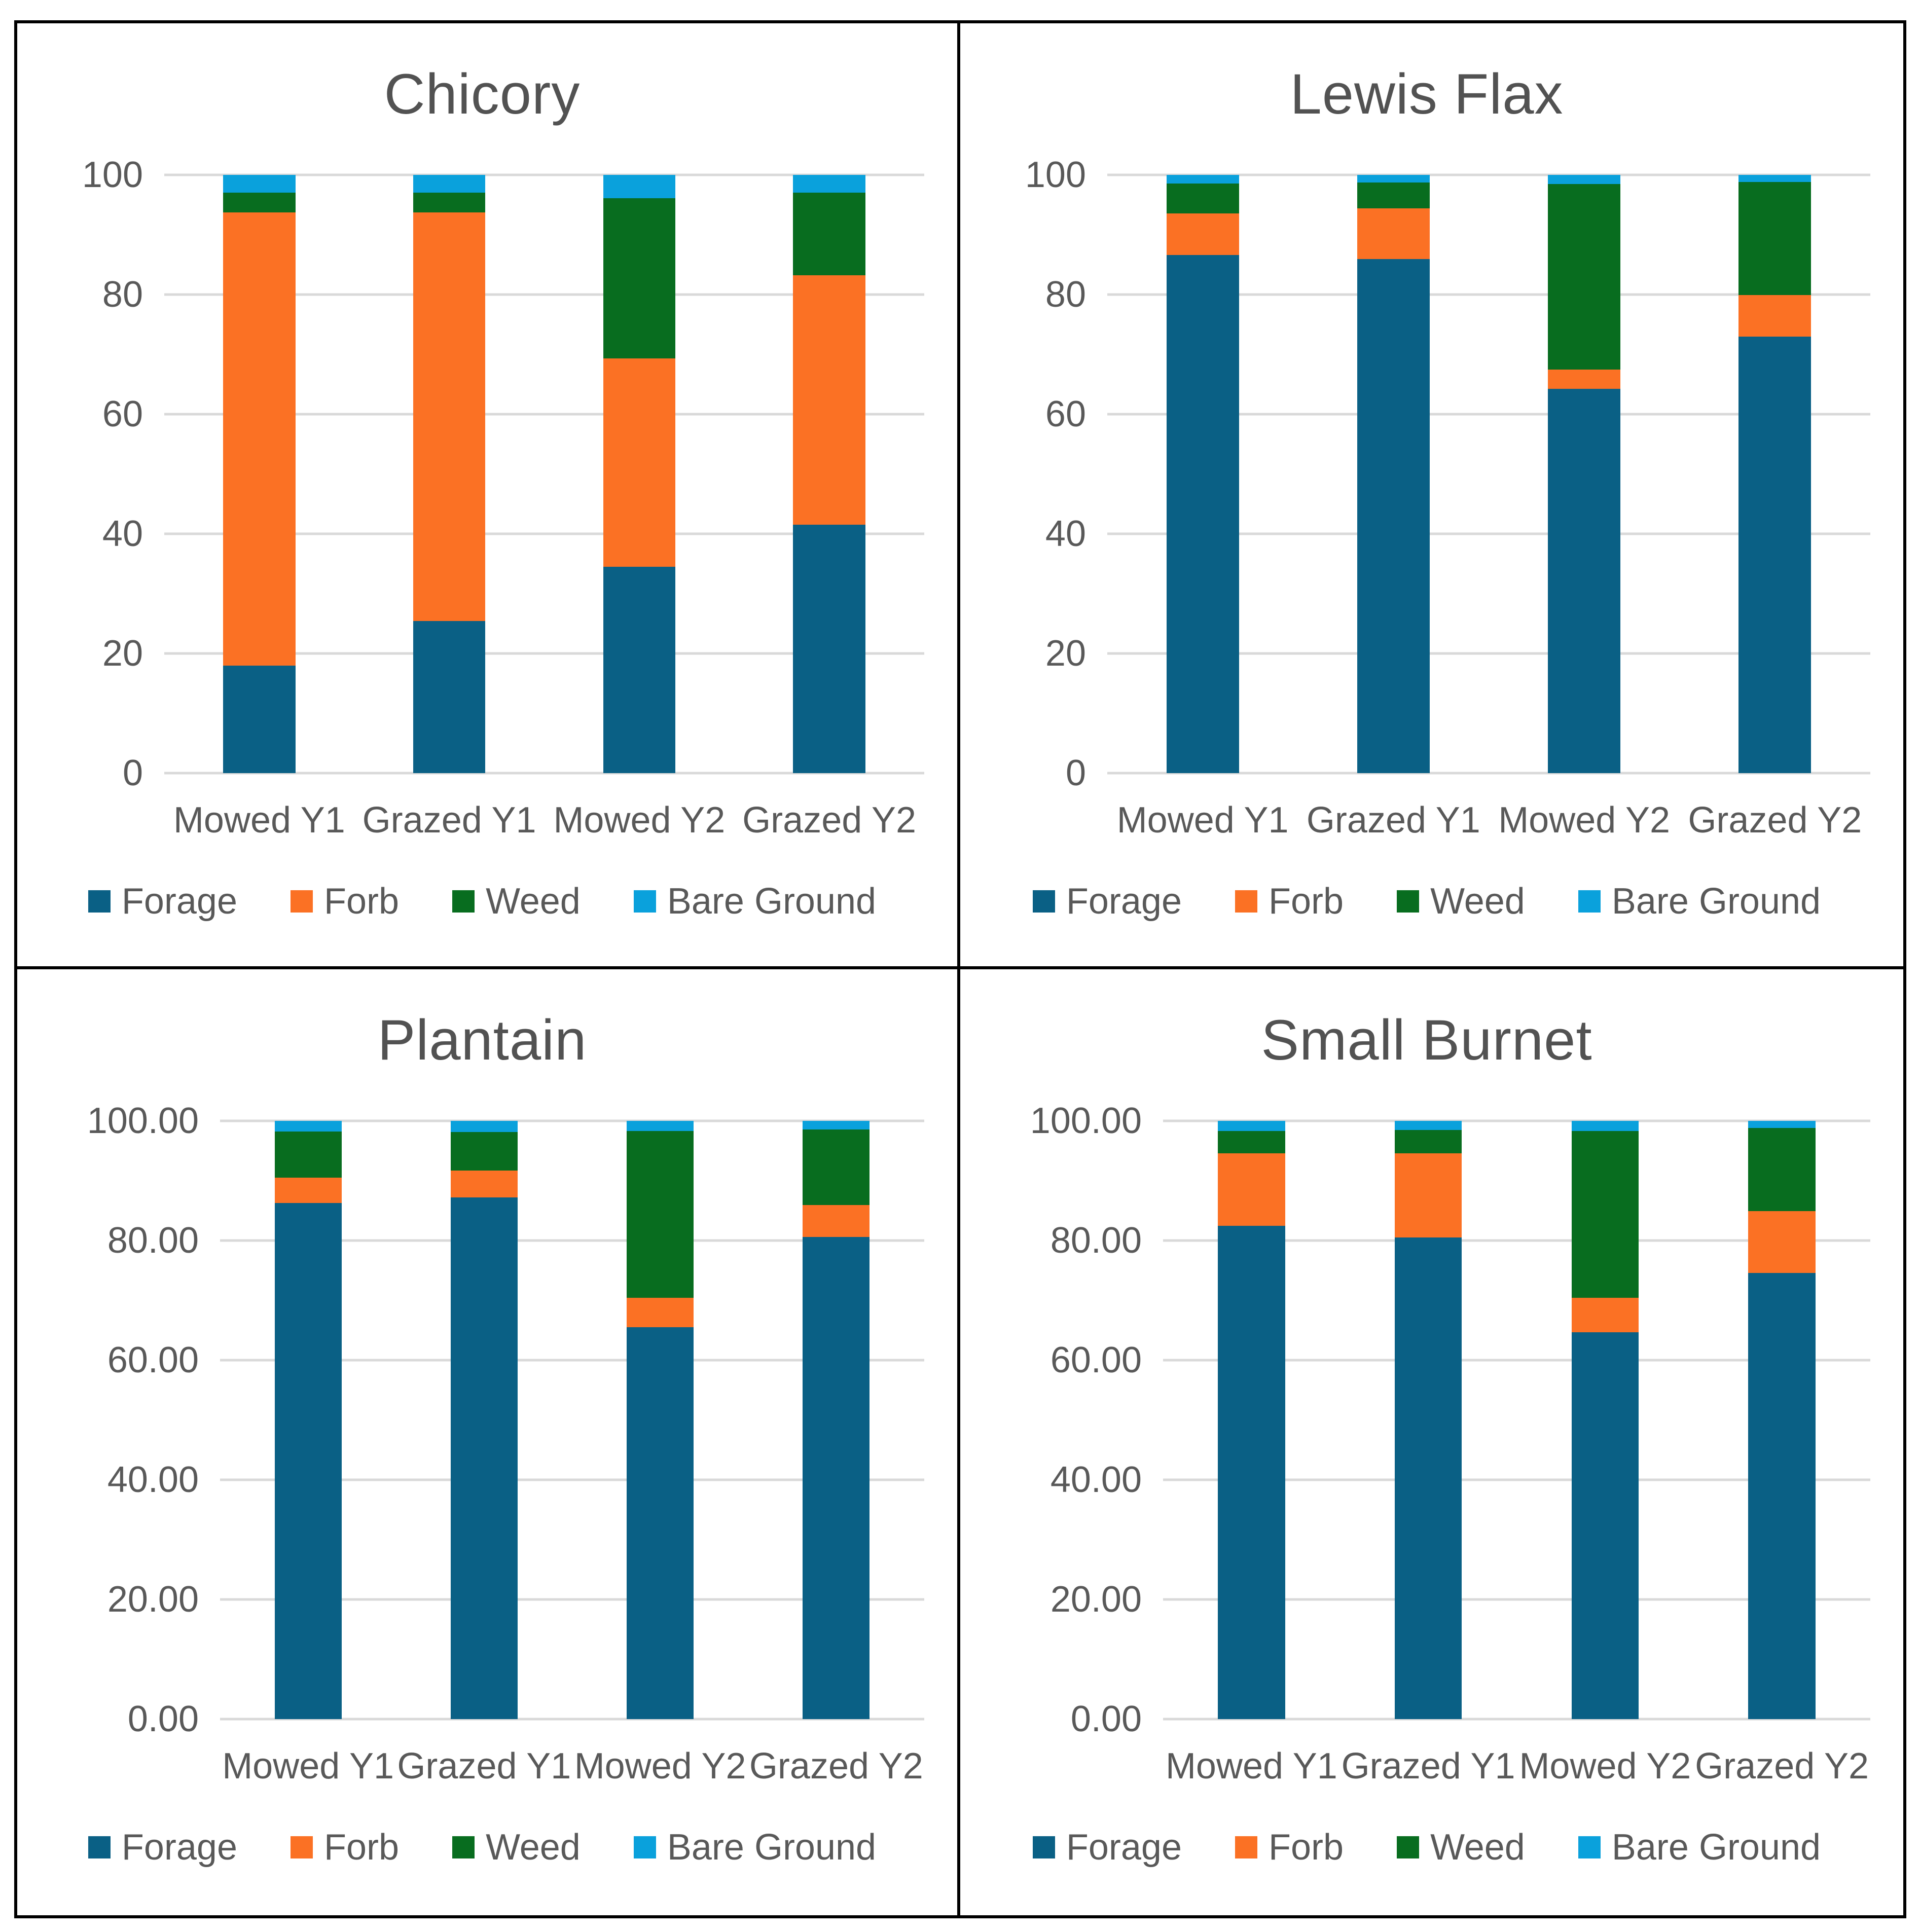 The width and height of the screenshot is (1920, 1932). Describe the element at coordinates (1065, 534) in the screenshot. I see `y-tick-label: 40` at that location.